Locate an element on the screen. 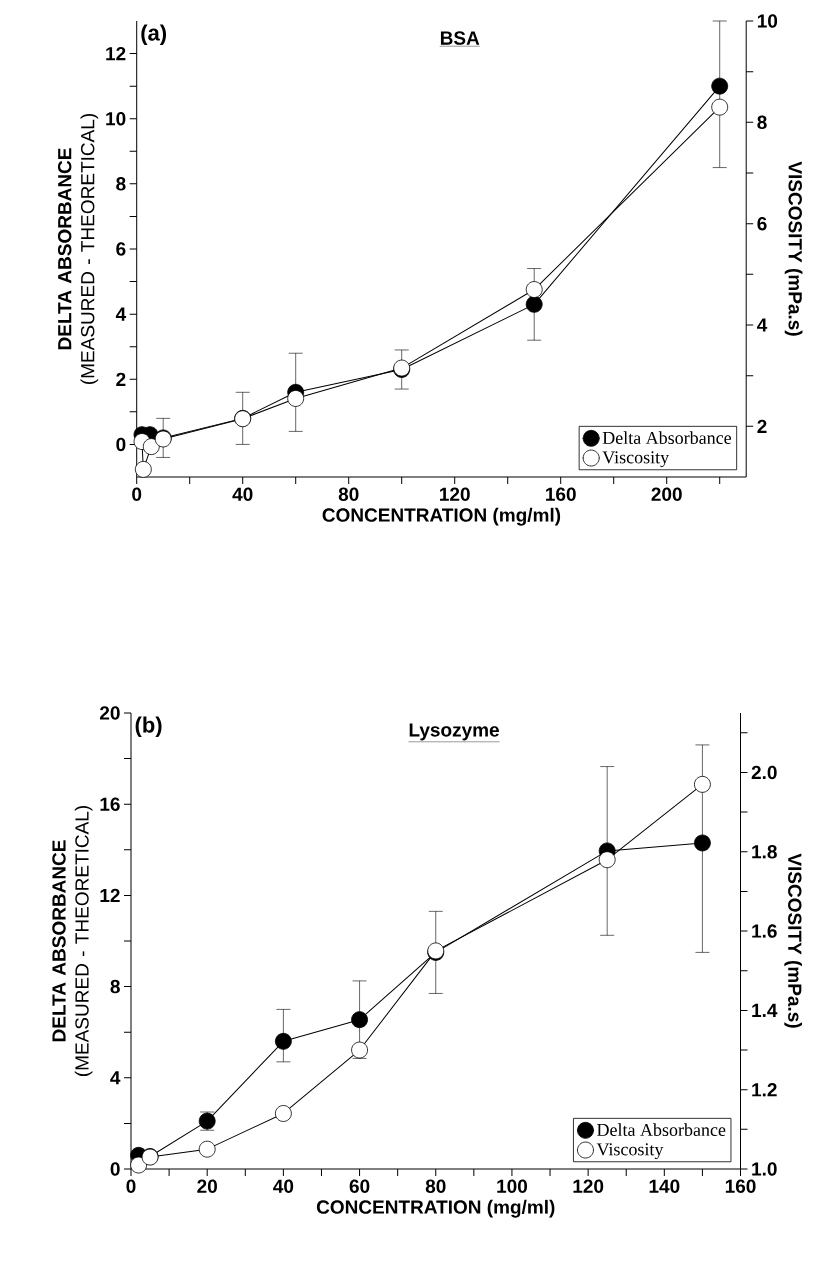 This screenshot has height=1262, width=831. y2-tick-label: 4 is located at coordinates (762, 325).